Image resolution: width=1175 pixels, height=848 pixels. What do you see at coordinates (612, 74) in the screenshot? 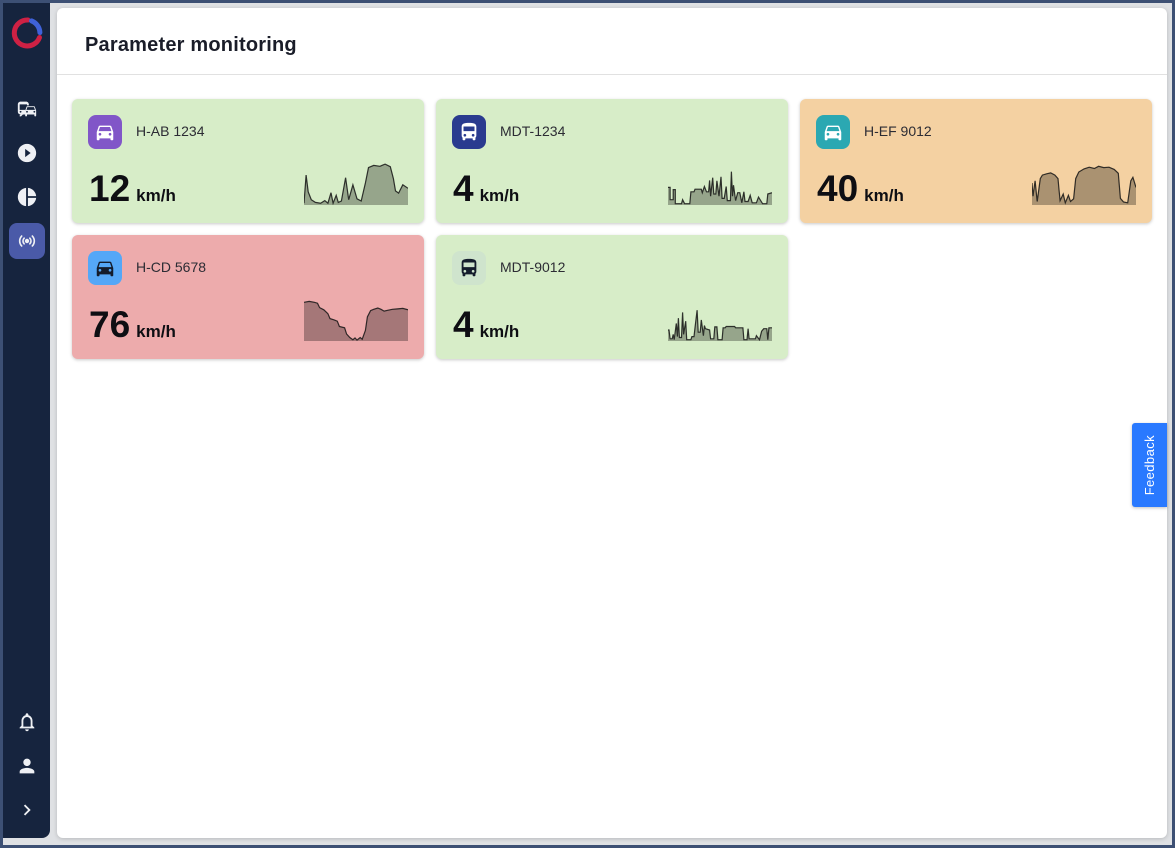
I see `header-divider` at bounding box center [612, 74].